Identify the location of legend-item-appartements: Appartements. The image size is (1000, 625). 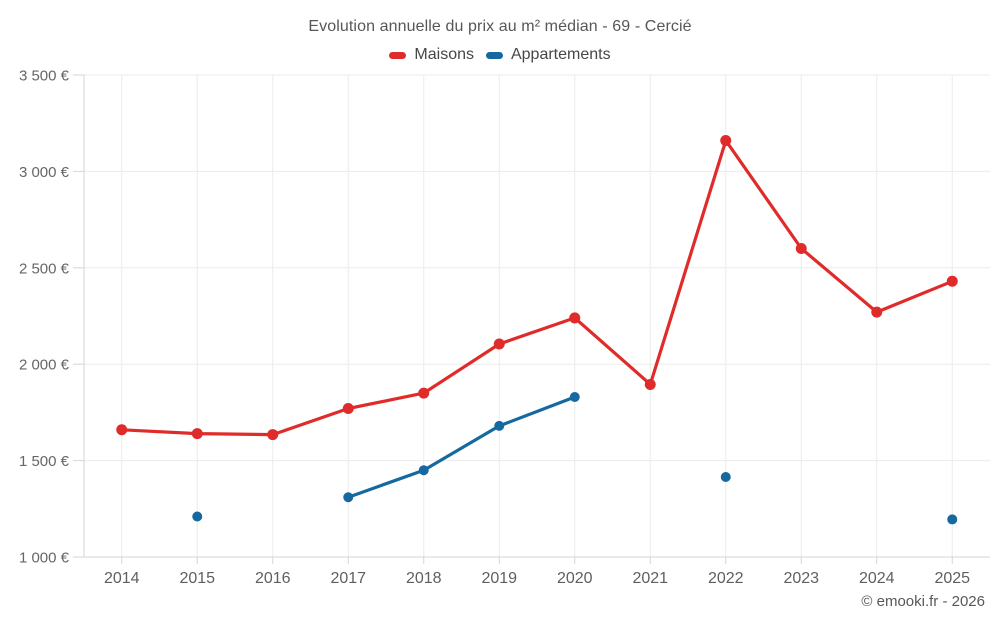
(548, 55).